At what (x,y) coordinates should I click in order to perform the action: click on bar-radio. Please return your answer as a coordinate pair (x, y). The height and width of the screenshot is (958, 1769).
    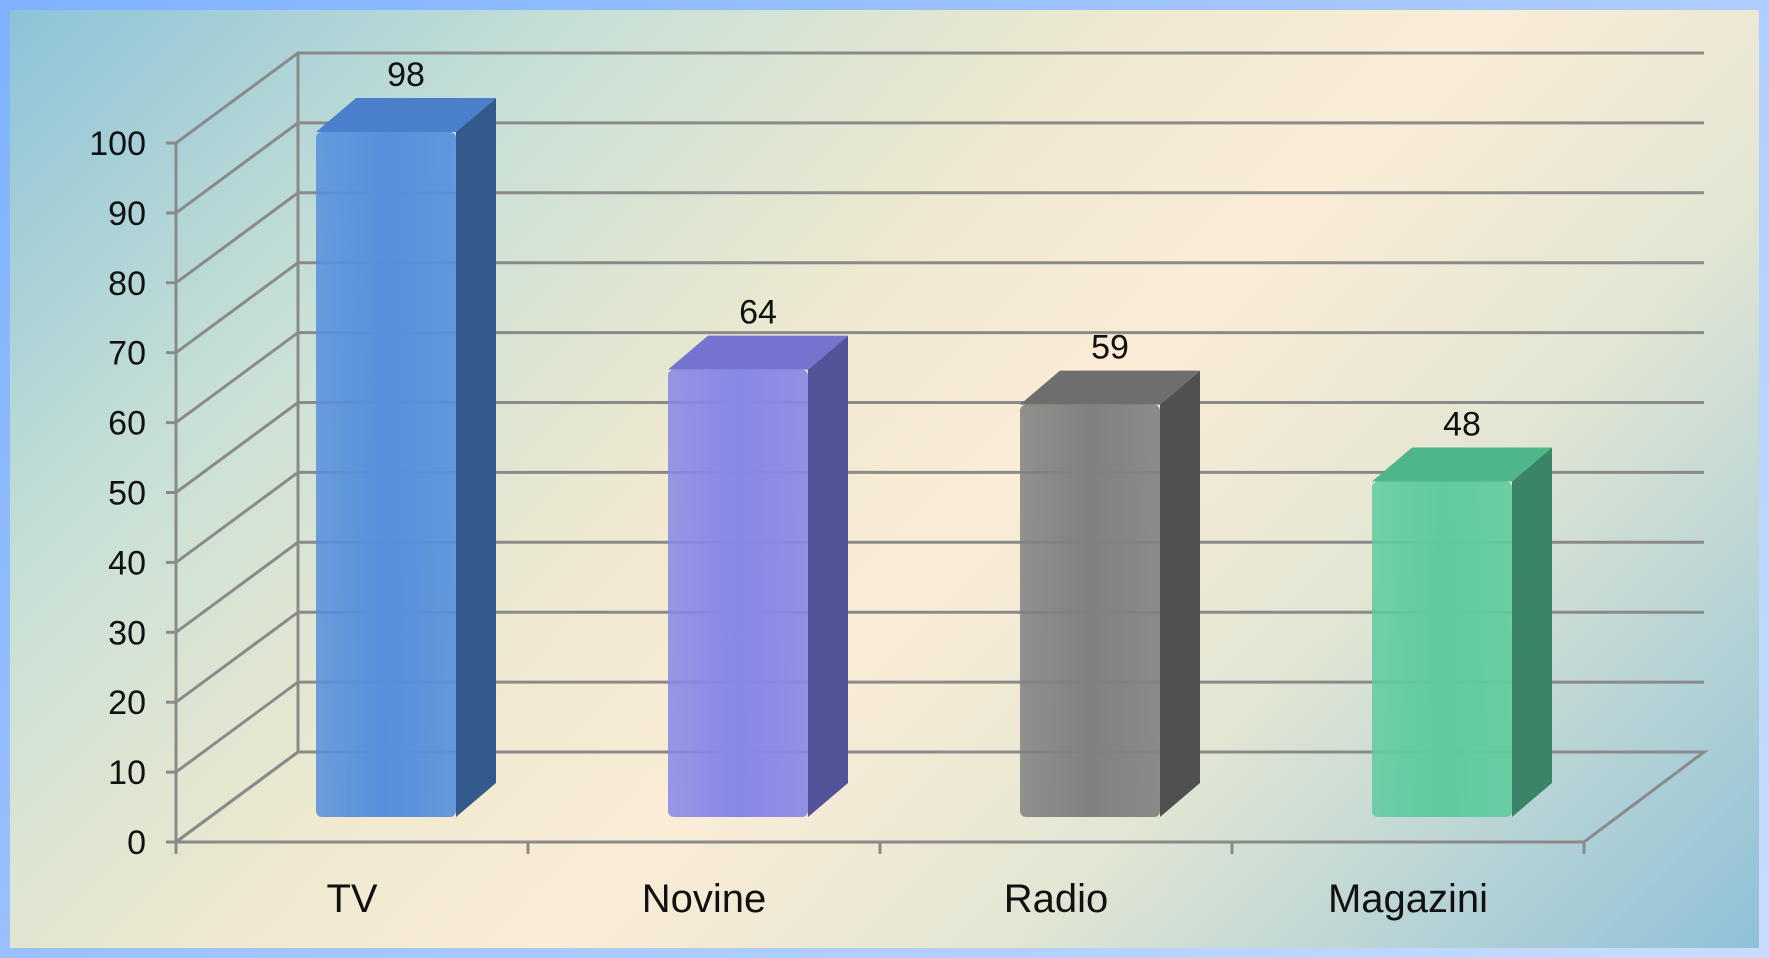
    Looking at the image, I should click on (1110, 593).